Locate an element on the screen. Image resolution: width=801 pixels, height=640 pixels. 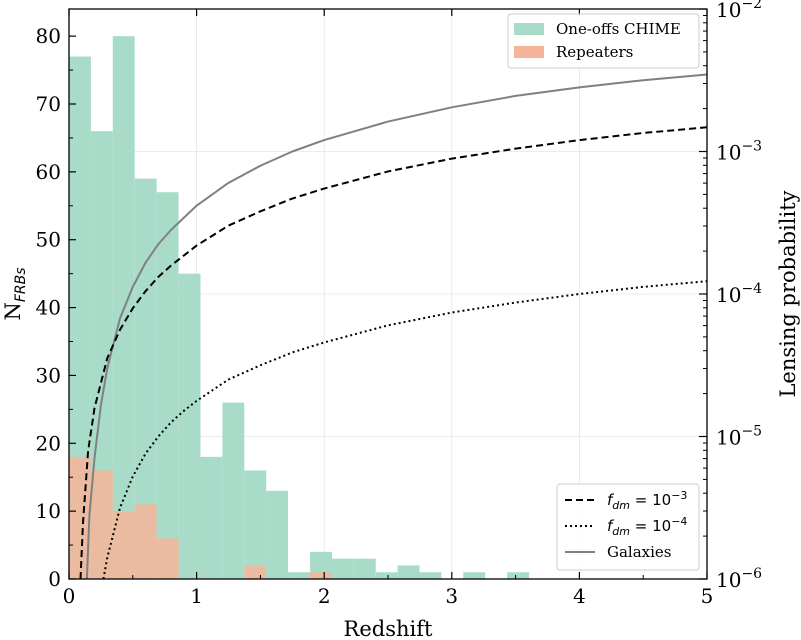
y-left-tick-label: 60 is located at coordinates (48, 172).